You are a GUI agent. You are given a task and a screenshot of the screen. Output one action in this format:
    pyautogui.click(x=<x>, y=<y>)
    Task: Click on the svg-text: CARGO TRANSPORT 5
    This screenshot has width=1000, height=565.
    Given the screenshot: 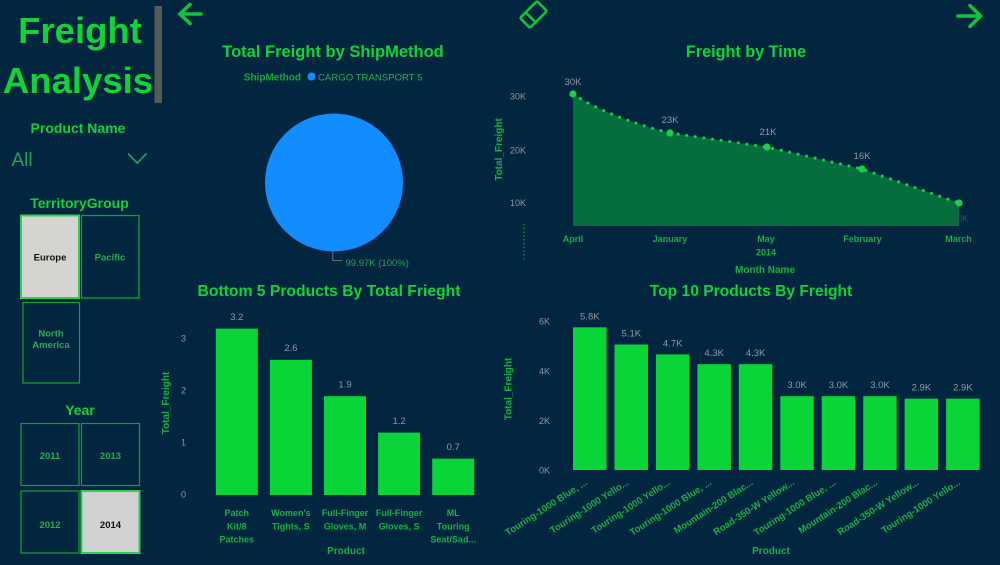 What is the action you would take?
    pyautogui.click(x=370, y=78)
    